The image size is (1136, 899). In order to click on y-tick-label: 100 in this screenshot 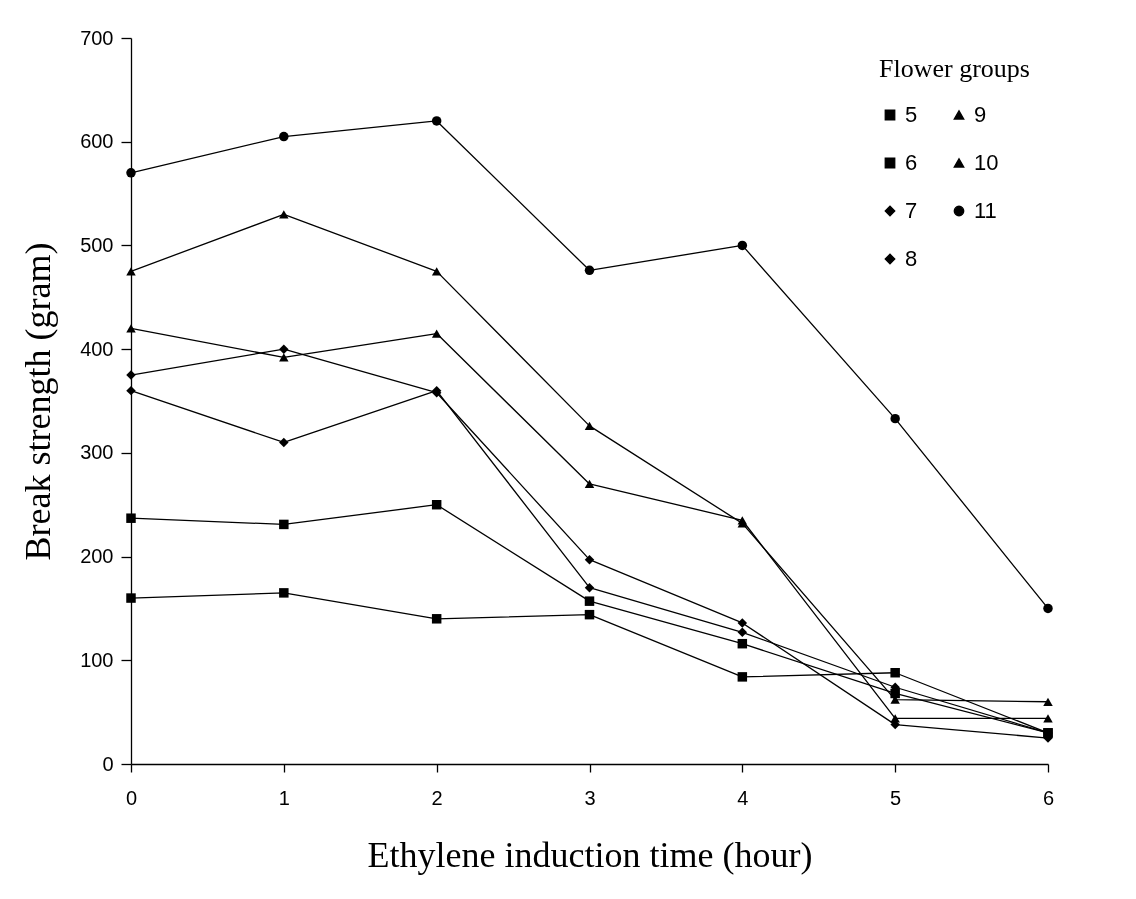, I will do `click(97, 659)`.